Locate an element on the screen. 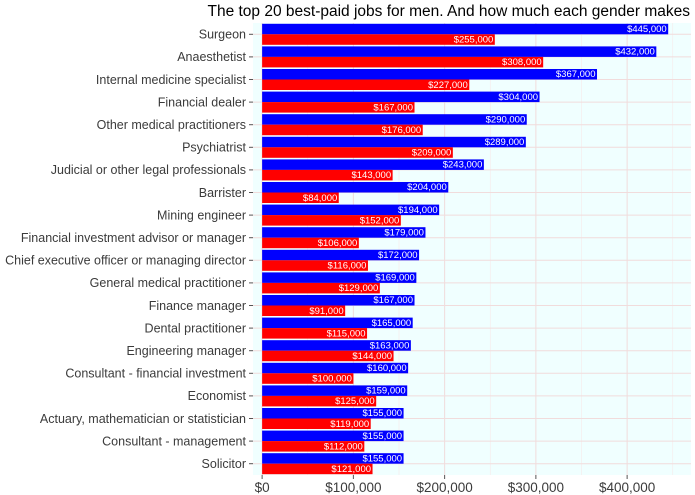 The width and height of the screenshot is (695, 495). category-label: Barrister is located at coordinates (222, 193).